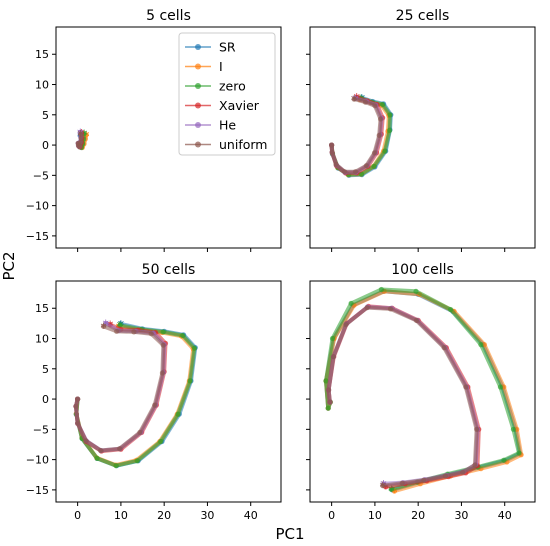  What do you see at coordinates (243, 144) in the screenshot?
I see `legend-label: uniform` at bounding box center [243, 144].